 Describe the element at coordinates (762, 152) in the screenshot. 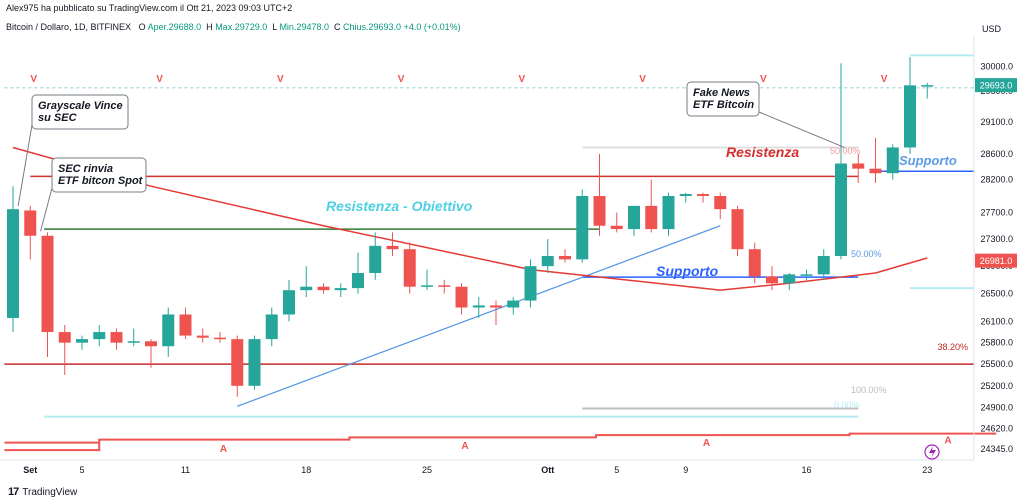

I see `resistenza-label: Resistenza` at that location.